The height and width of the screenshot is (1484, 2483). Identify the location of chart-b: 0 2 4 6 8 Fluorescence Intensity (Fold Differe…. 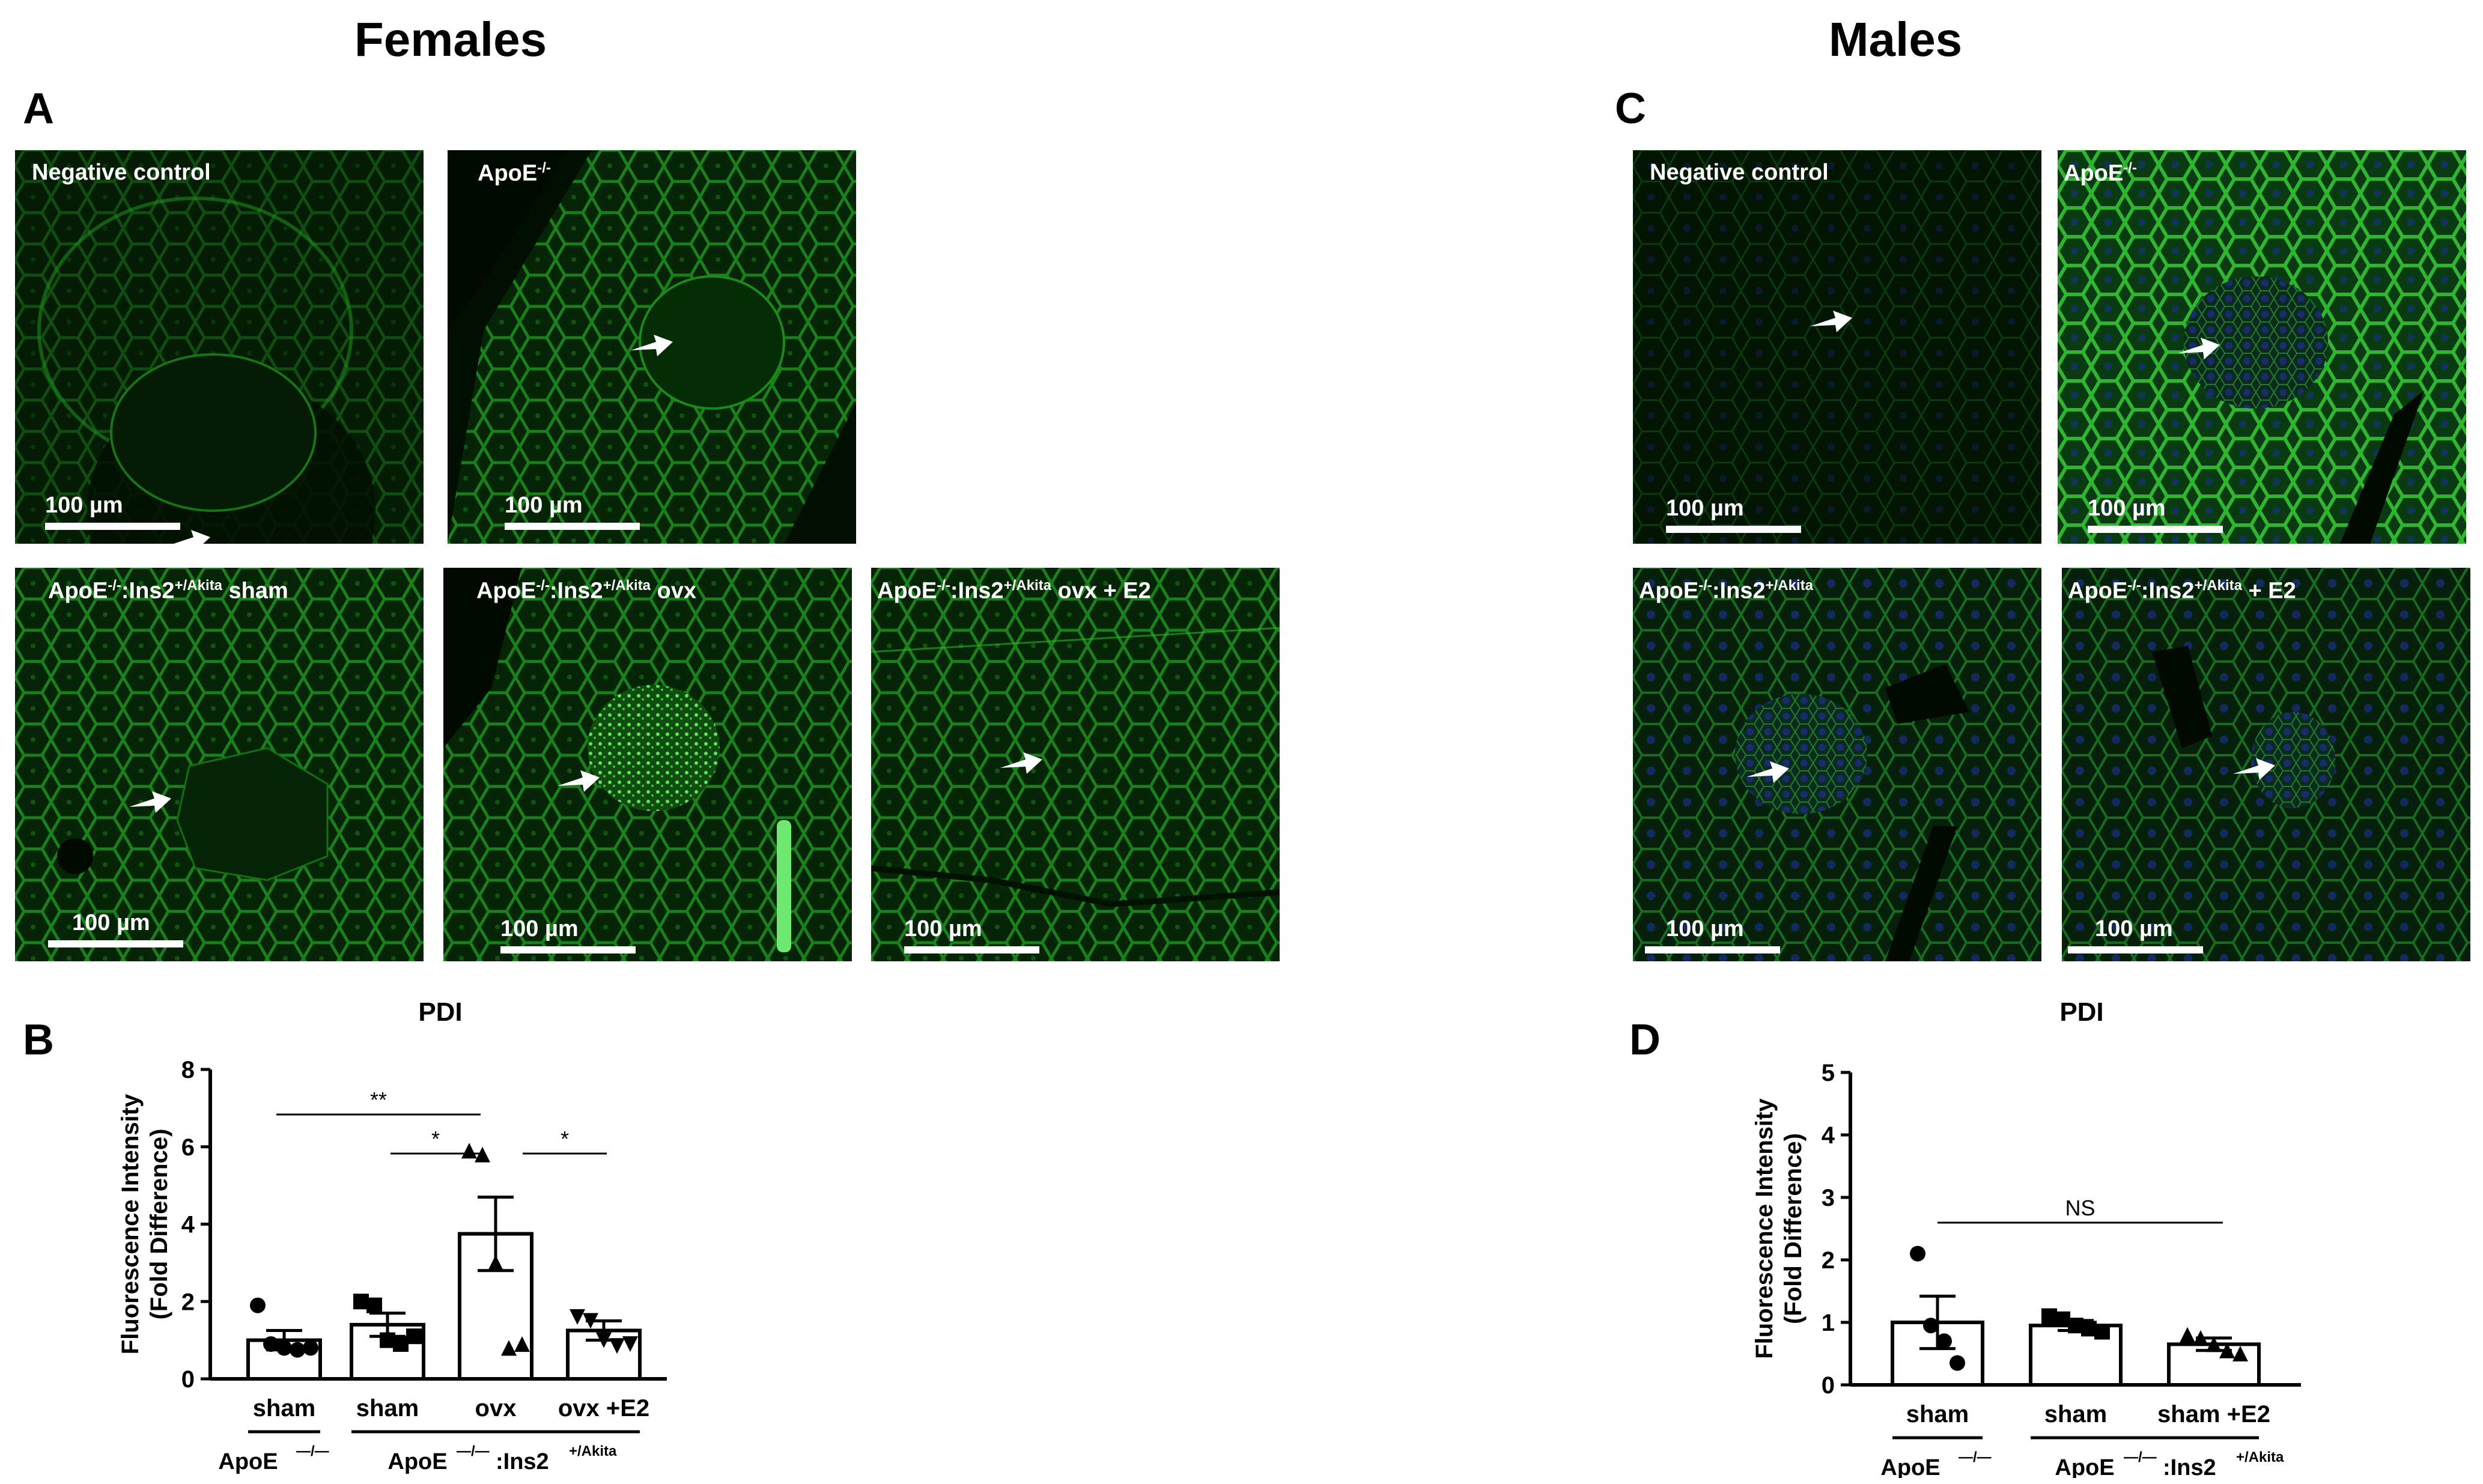
(392, 1265).